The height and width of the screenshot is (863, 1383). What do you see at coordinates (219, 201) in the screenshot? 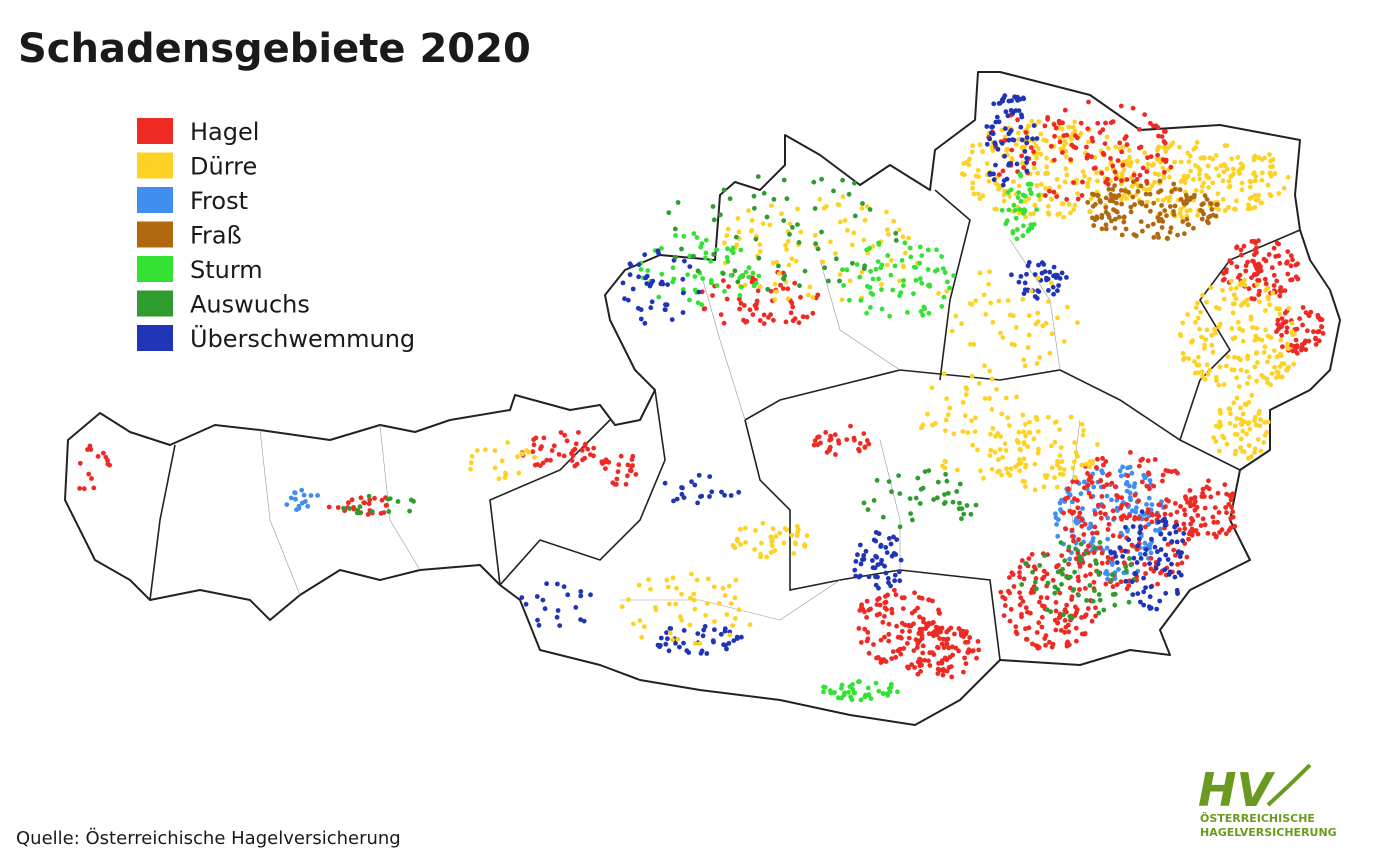
I see `legend-label: Frost` at bounding box center [219, 201].